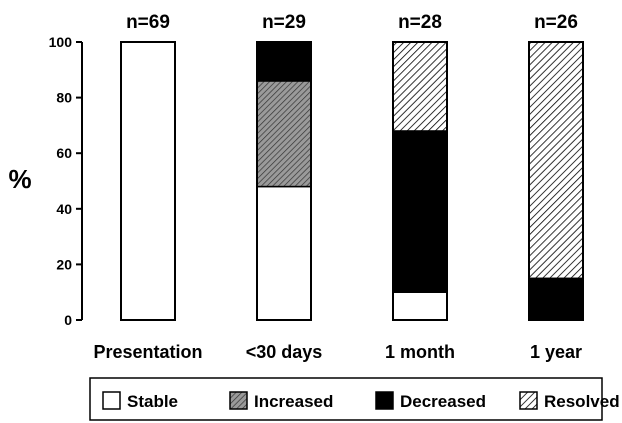 This screenshot has width=622, height=423. What do you see at coordinates (420, 22) in the screenshot?
I see `count-label: n=28` at bounding box center [420, 22].